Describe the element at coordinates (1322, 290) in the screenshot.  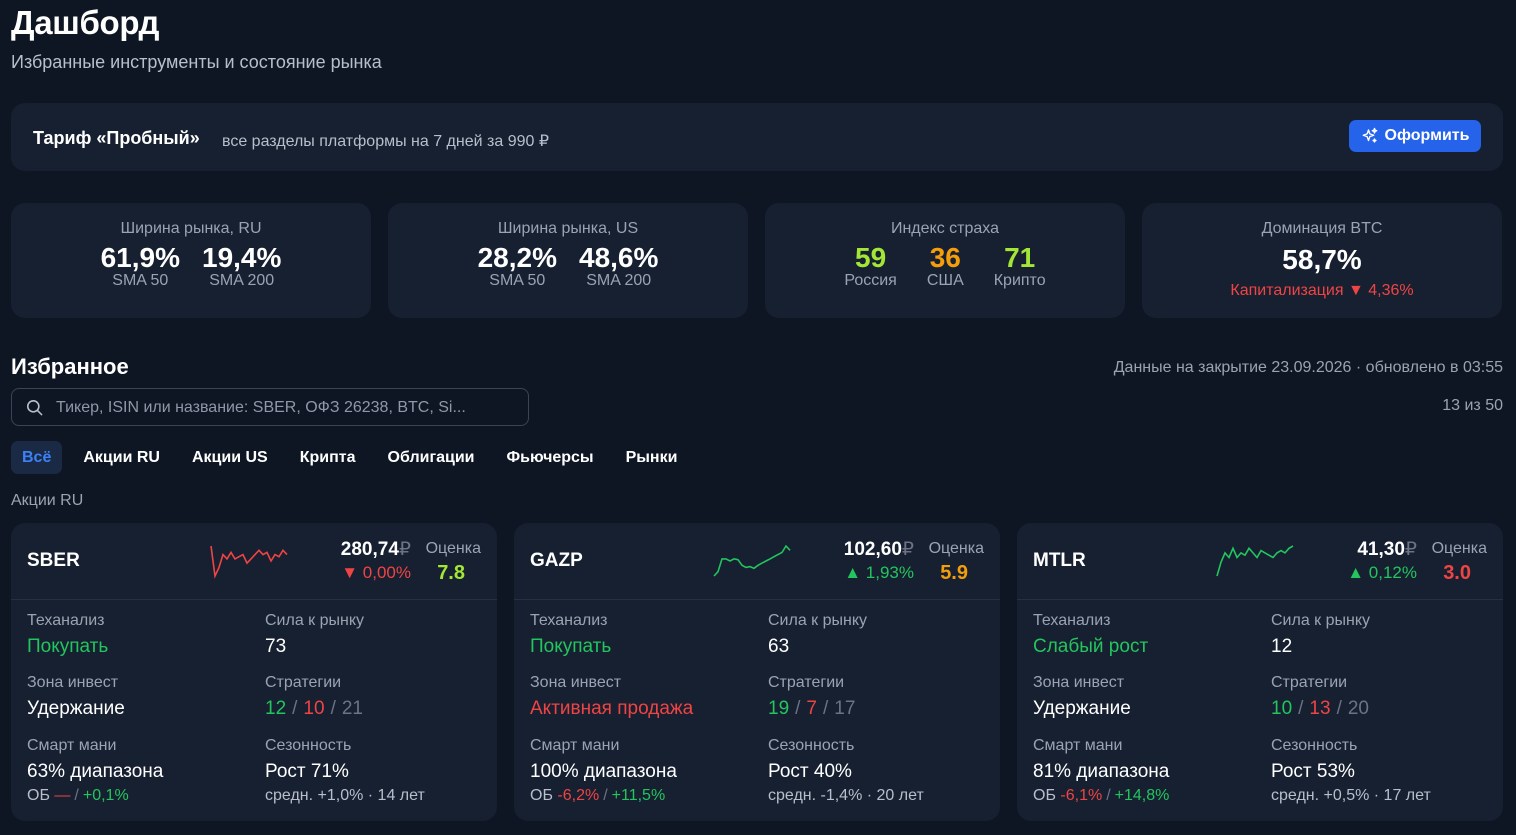
I see `stat-sub: Капитализация ▼ 4,36%` at that location.